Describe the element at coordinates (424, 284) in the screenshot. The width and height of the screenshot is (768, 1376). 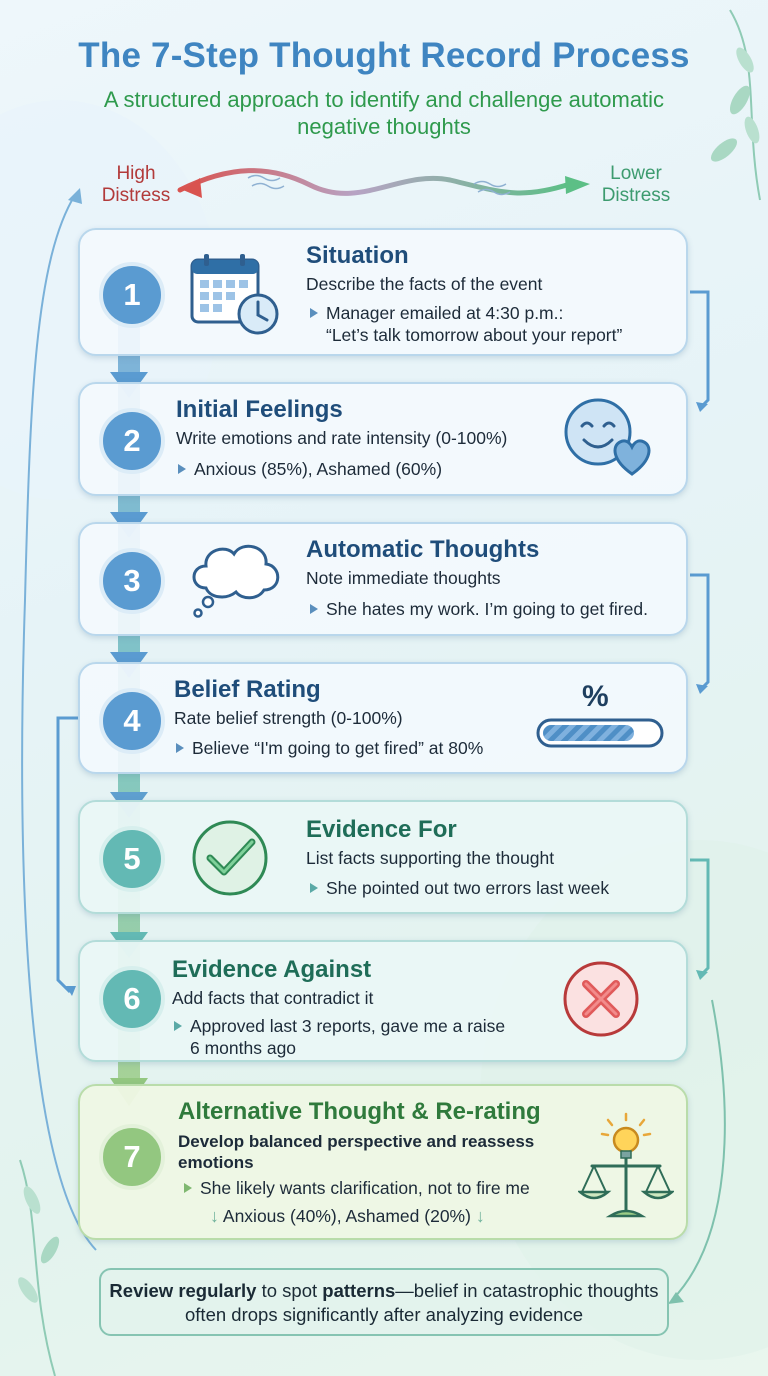
I see `step-1-description: Describe the facts of the event` at that location.